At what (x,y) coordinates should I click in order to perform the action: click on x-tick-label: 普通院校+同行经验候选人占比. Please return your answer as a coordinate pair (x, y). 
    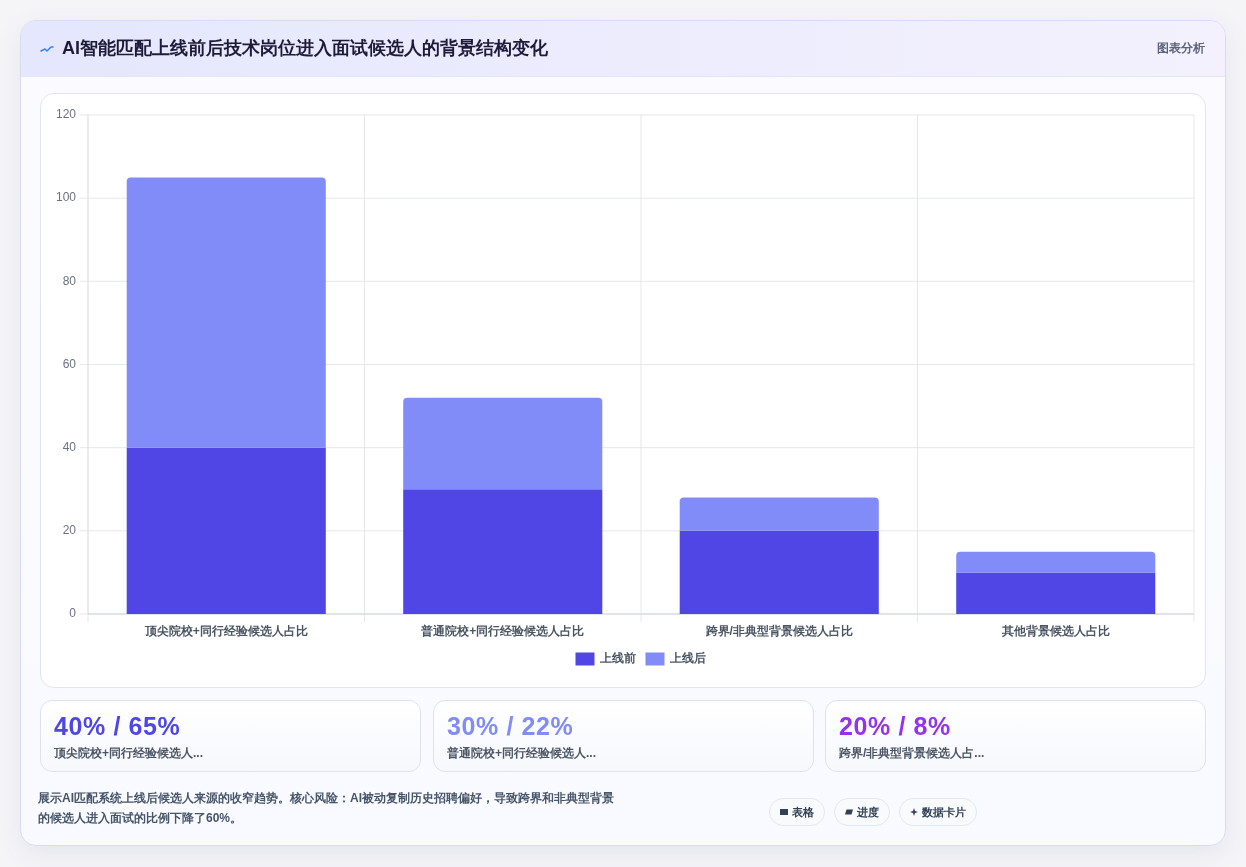
    Looking at the image, I should click on (502, 631).